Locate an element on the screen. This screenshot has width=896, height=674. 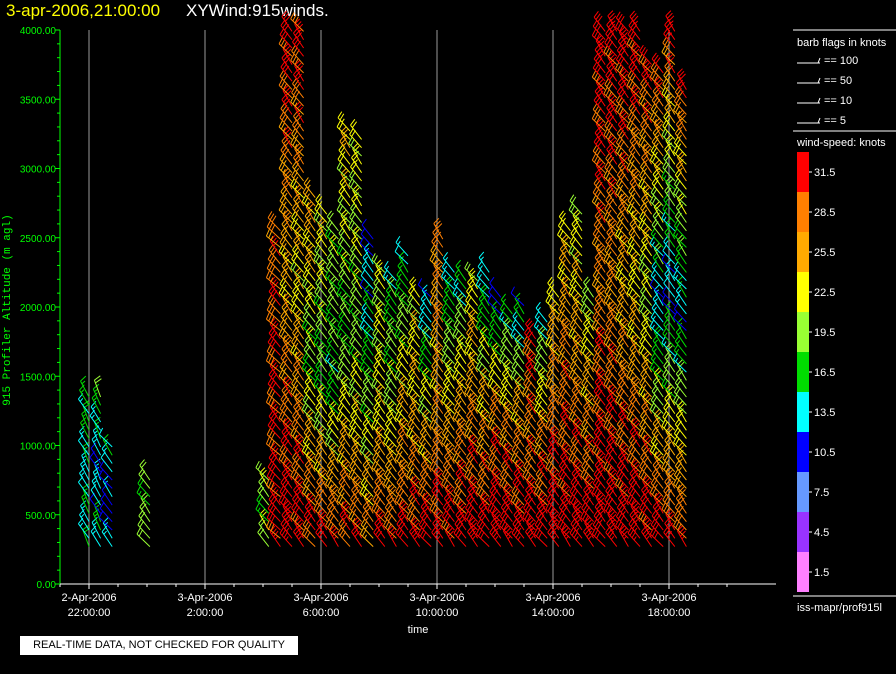
legend-speed-label: 31.5 is located at coordinates (824, 173).